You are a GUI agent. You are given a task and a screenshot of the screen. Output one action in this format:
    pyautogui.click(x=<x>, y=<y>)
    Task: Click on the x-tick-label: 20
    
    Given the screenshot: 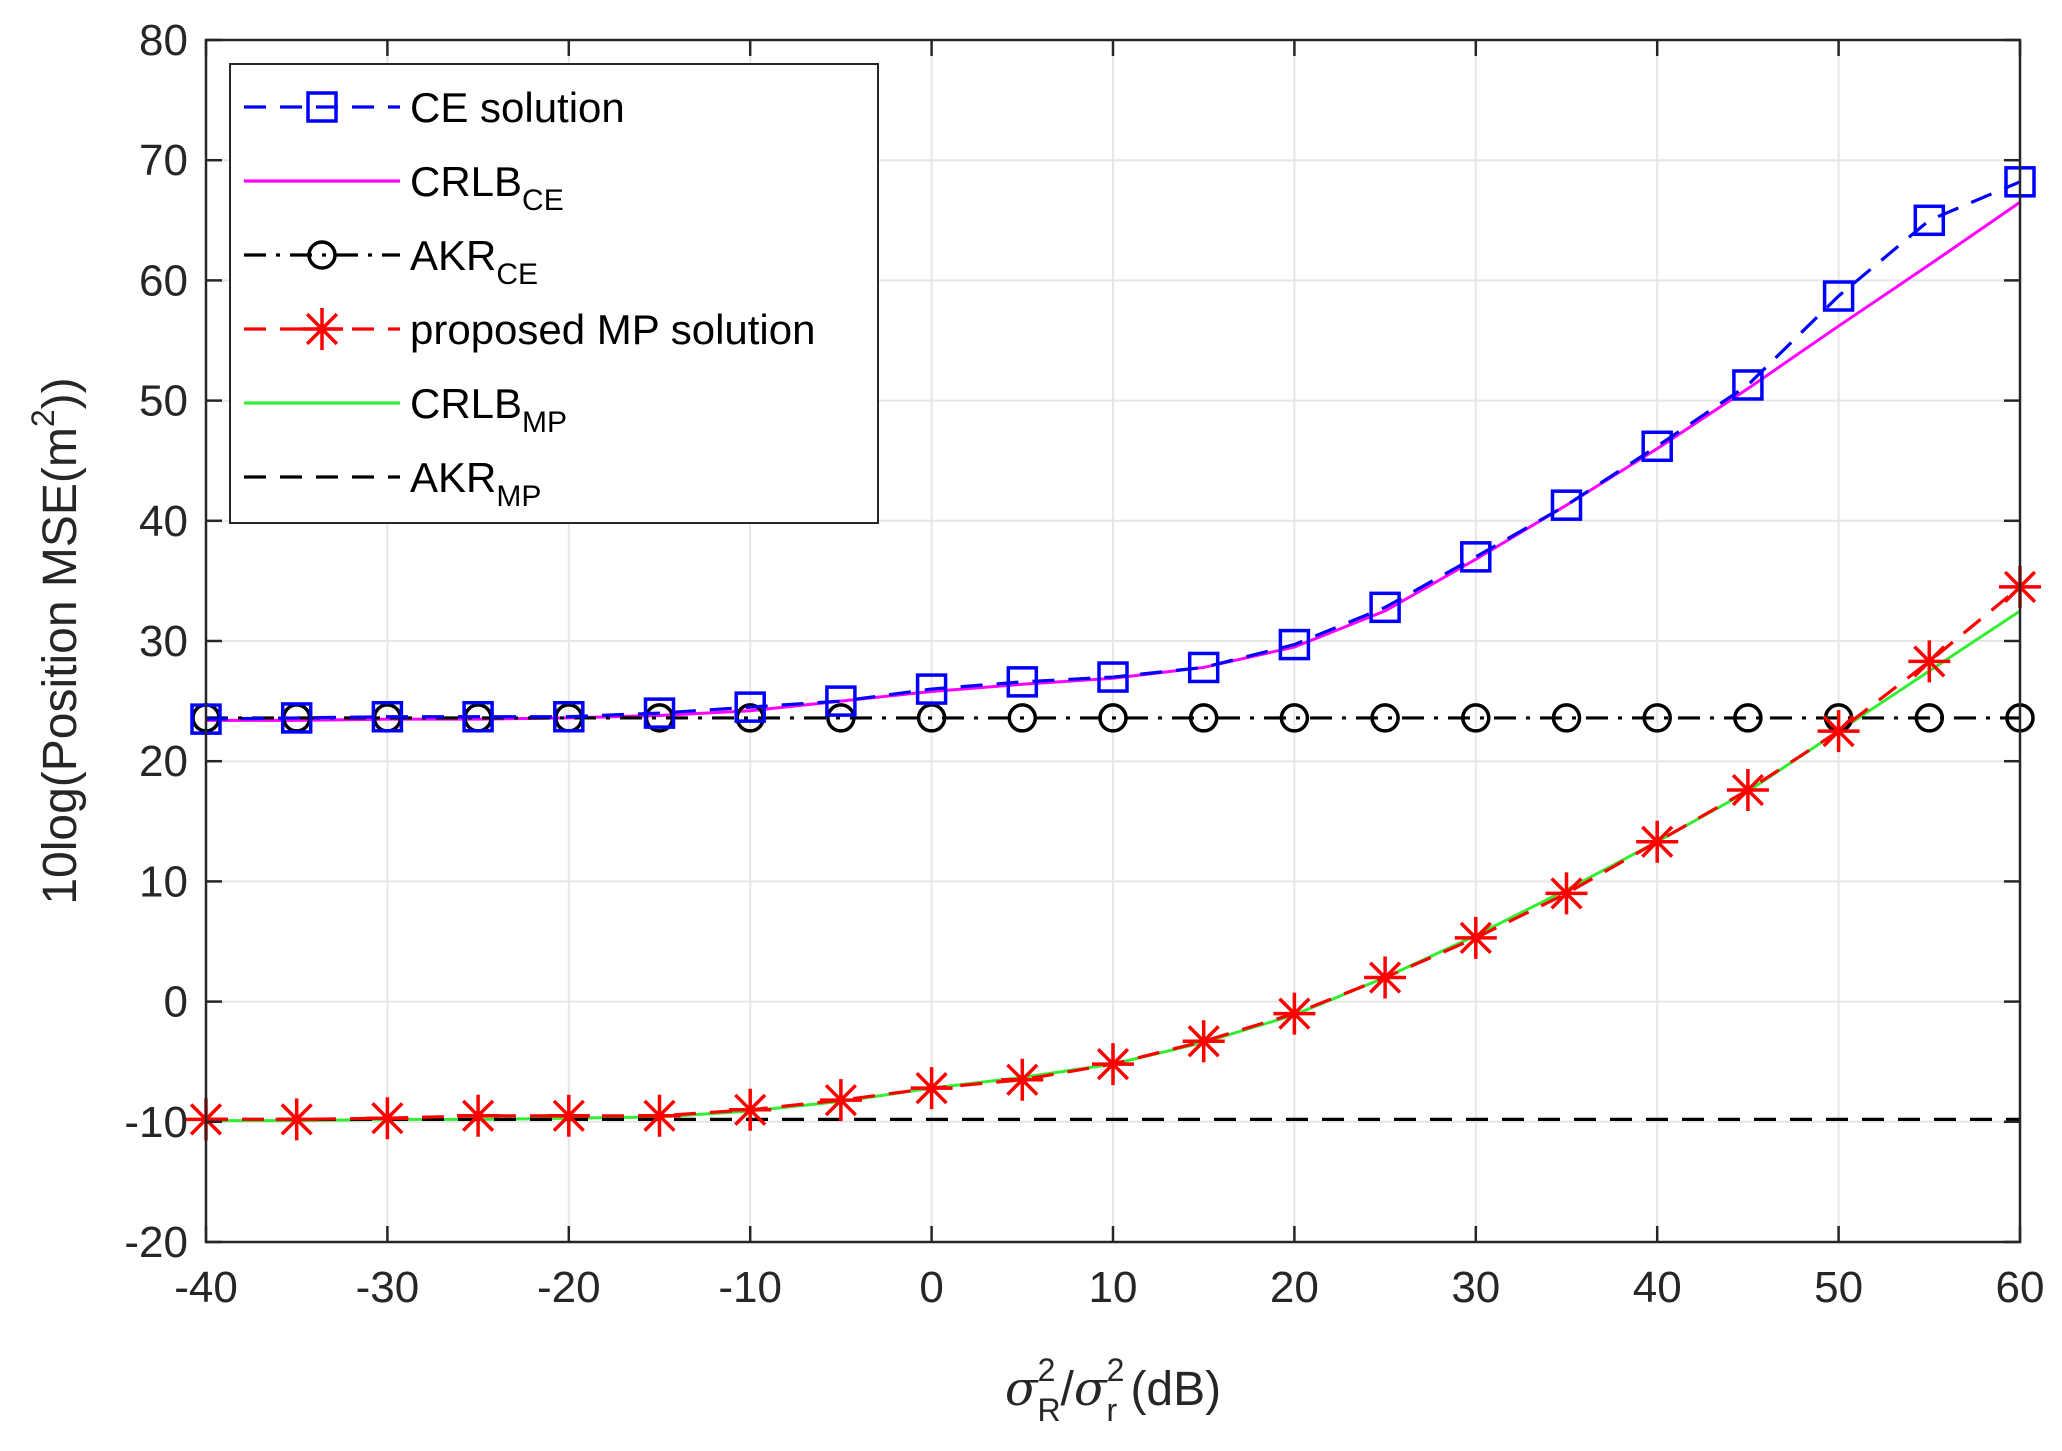 What is the action you would take?
    pyautogui.click(x=1294, y=1287)
    